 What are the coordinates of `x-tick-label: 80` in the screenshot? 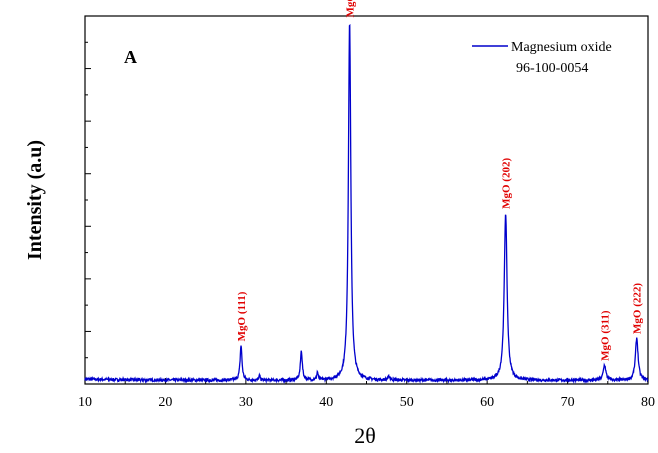 It's located at (648, 402).